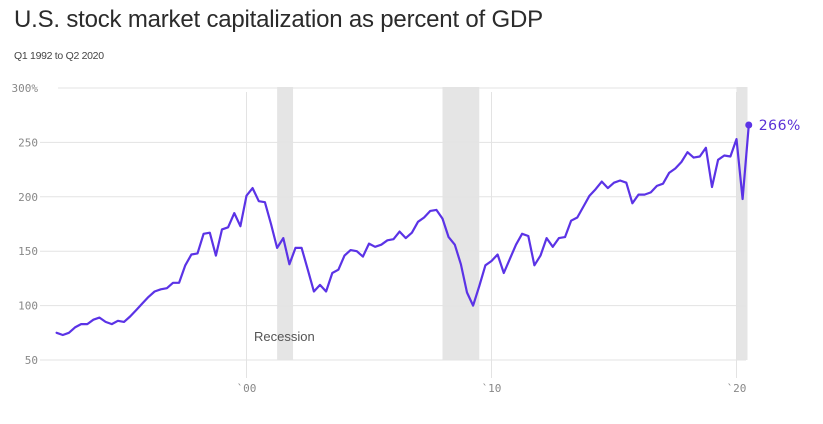  I want to click on y-tick-label: 200, so click(28, 197).